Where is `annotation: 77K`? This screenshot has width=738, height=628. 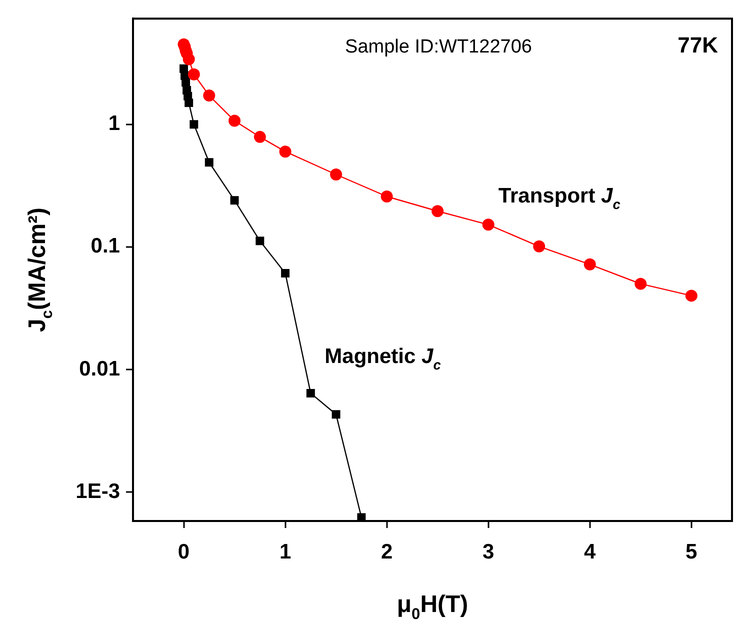 annotation: 77K is located at coordinates (698, 45).